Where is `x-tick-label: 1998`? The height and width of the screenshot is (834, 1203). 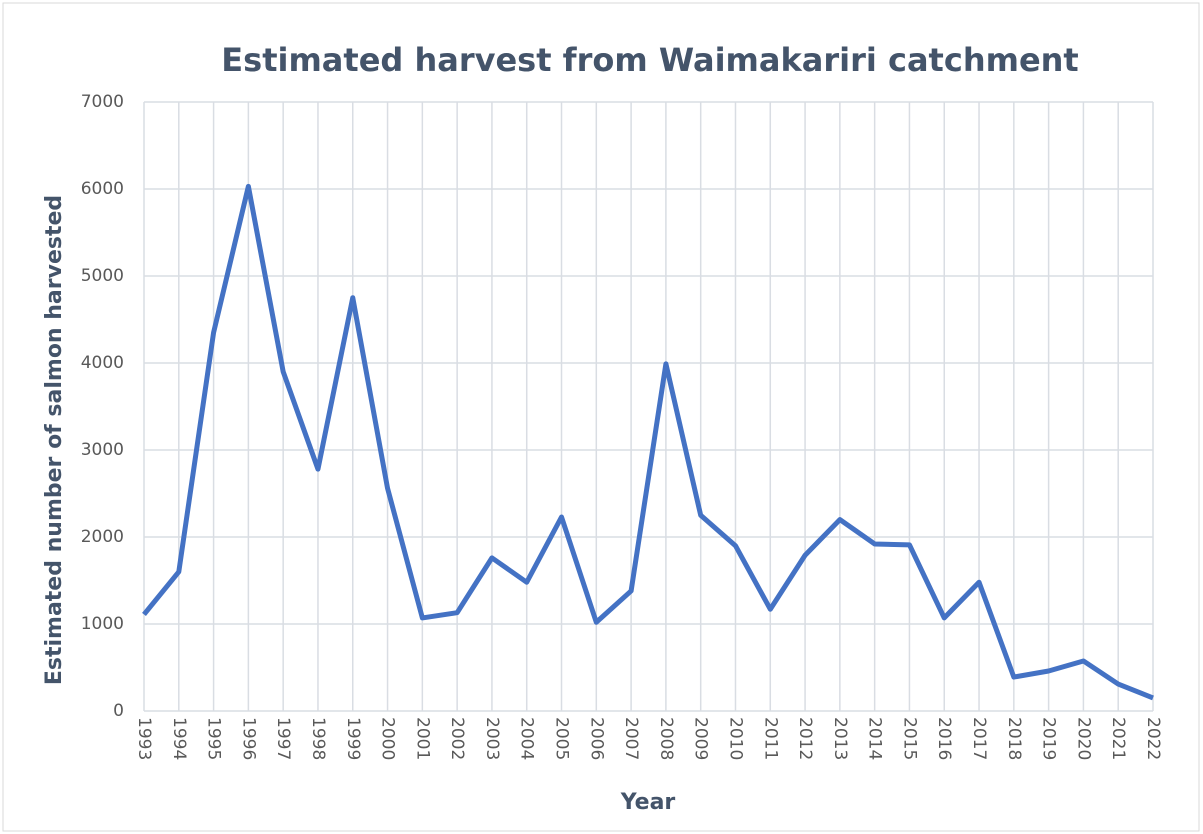
x-tick-label: 1998 is located at coordinates (318, 738).